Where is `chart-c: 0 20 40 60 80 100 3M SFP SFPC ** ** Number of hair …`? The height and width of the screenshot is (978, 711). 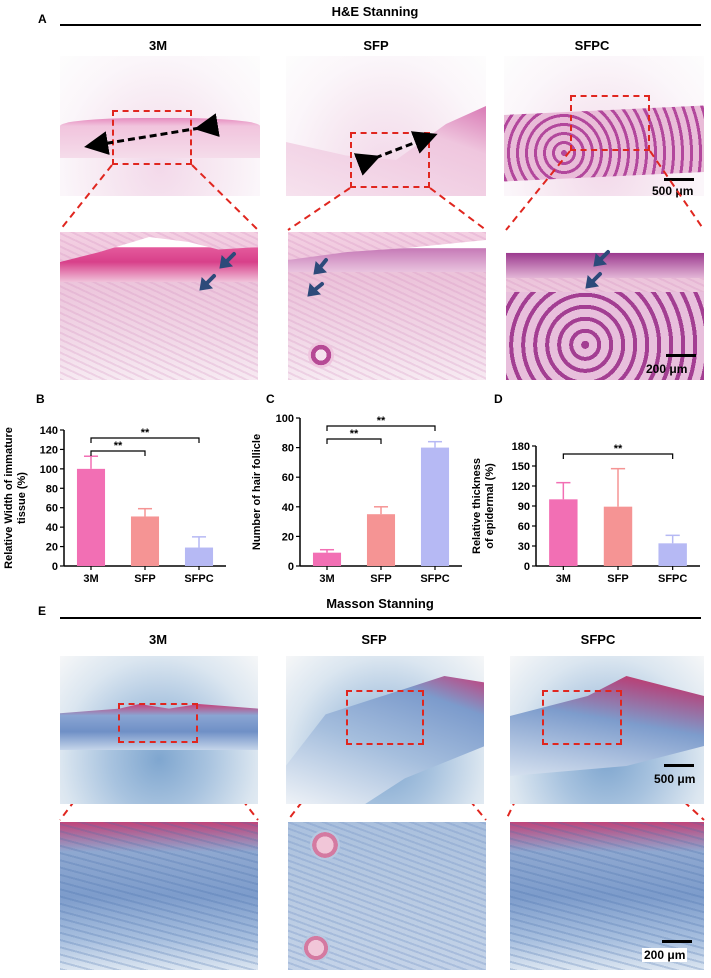
chart-c: 0 20 40 60 80 100 3M SFP SFPC ** ** Number of hair … is located at coordinates (356, 499).